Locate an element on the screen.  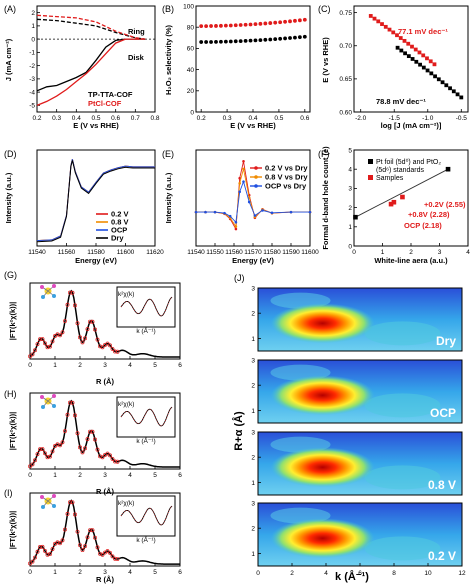
panel-h-inset-xlabel: k (Å⁻¹) is located at coordinates (145, 440).